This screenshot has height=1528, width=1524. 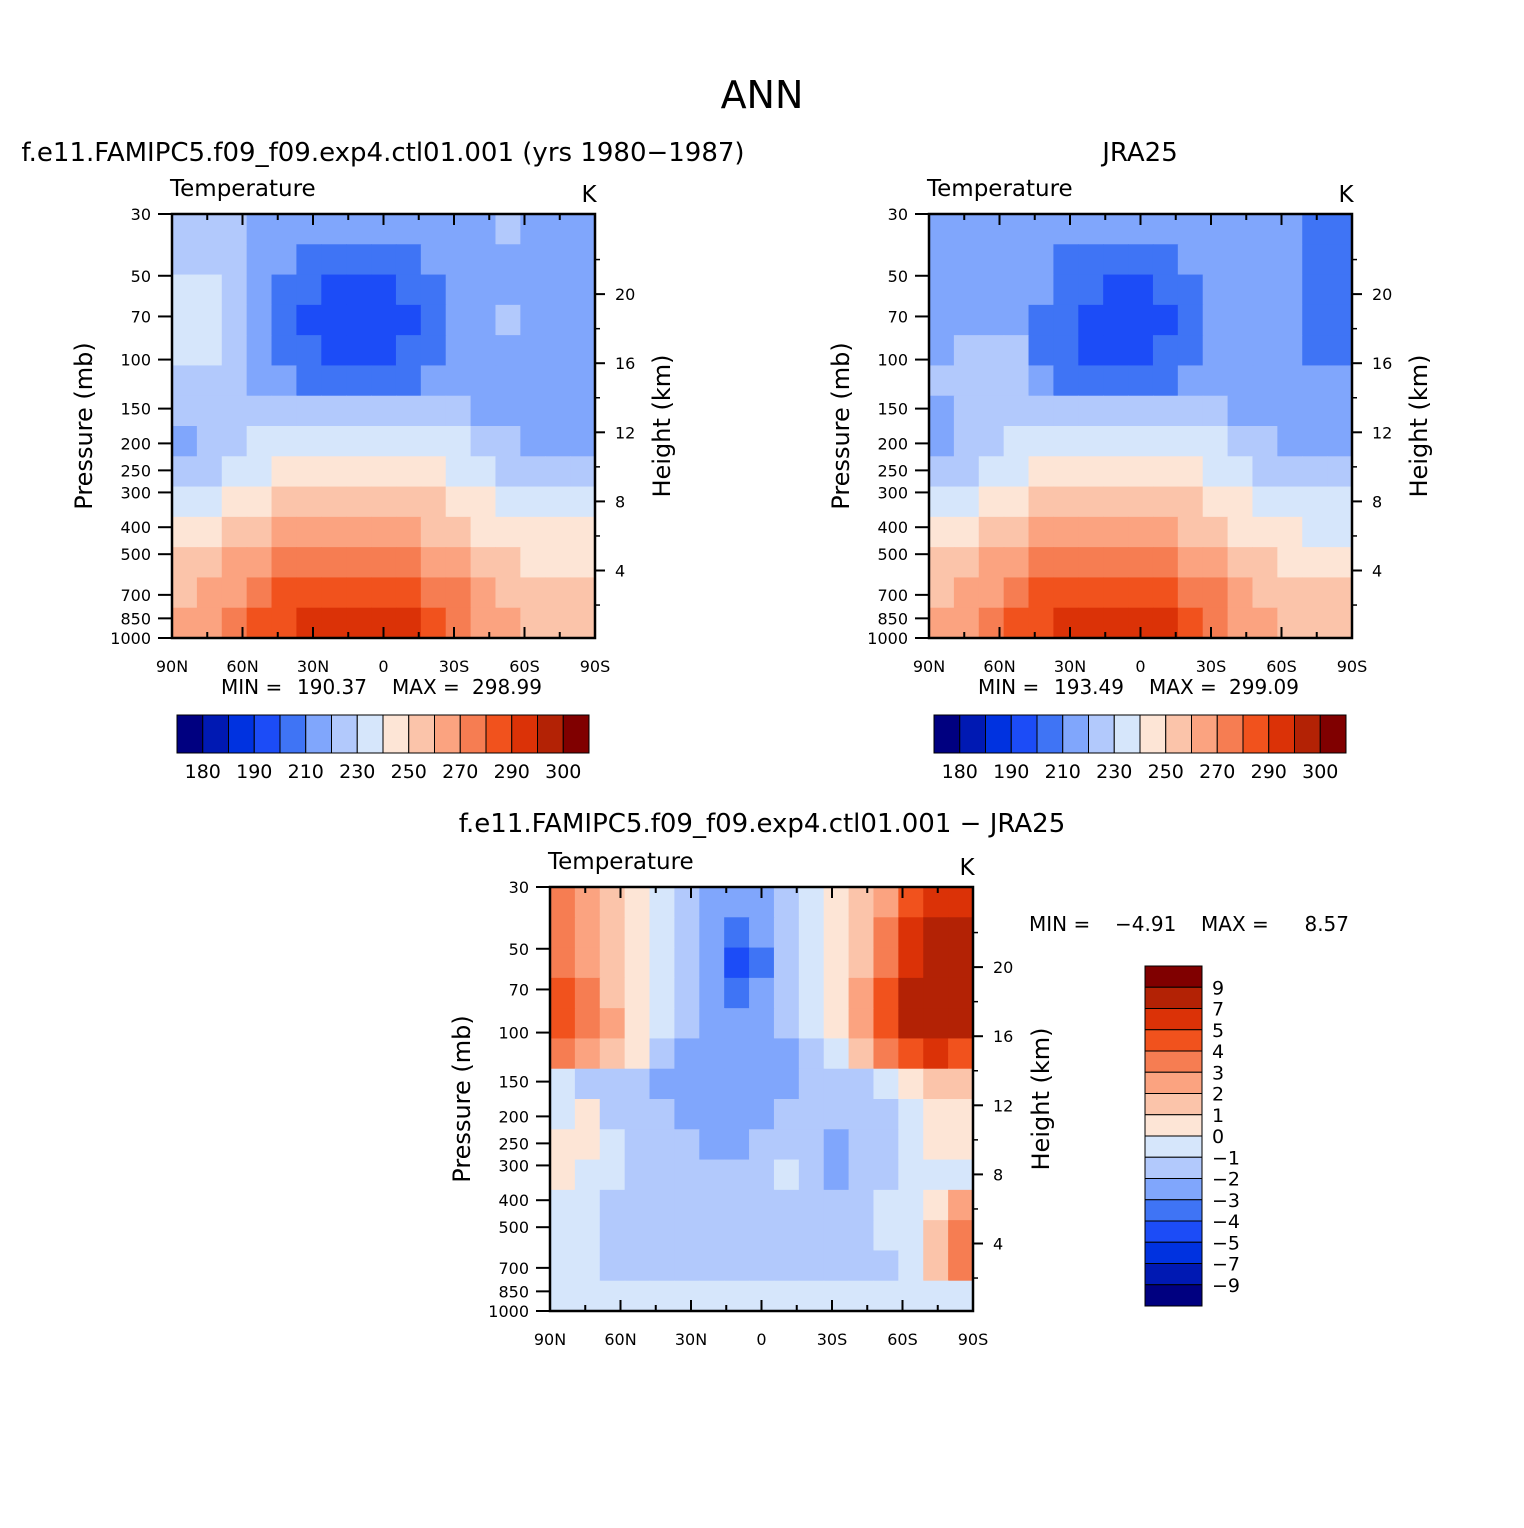 What do you see at coordinates (1003, 1105) in the screenshot?
I see `y-right-tick-label: 12` at bounding box center [1003, 1105].